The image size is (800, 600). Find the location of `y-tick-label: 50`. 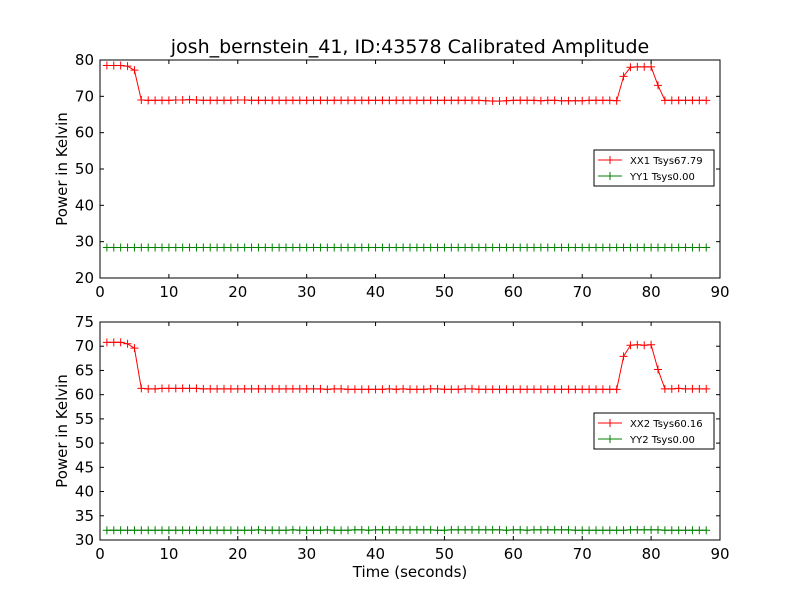

y-tick-label: 50 is located at coordinates (84, 443).